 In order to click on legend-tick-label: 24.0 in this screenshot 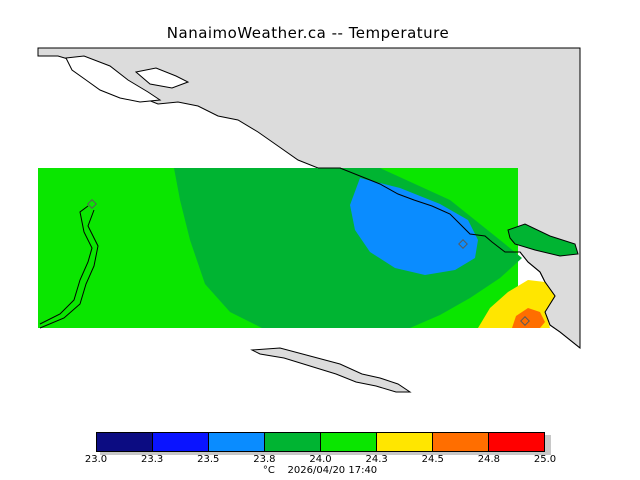, I will do `click(320, 459)`.